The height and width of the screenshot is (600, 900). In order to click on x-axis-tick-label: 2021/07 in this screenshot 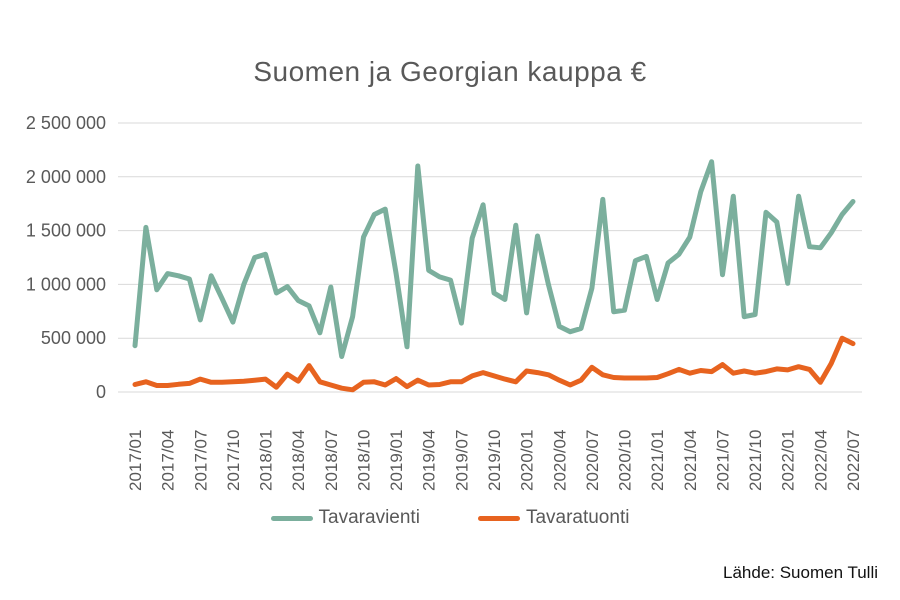, I will do `click(722, 460)`.